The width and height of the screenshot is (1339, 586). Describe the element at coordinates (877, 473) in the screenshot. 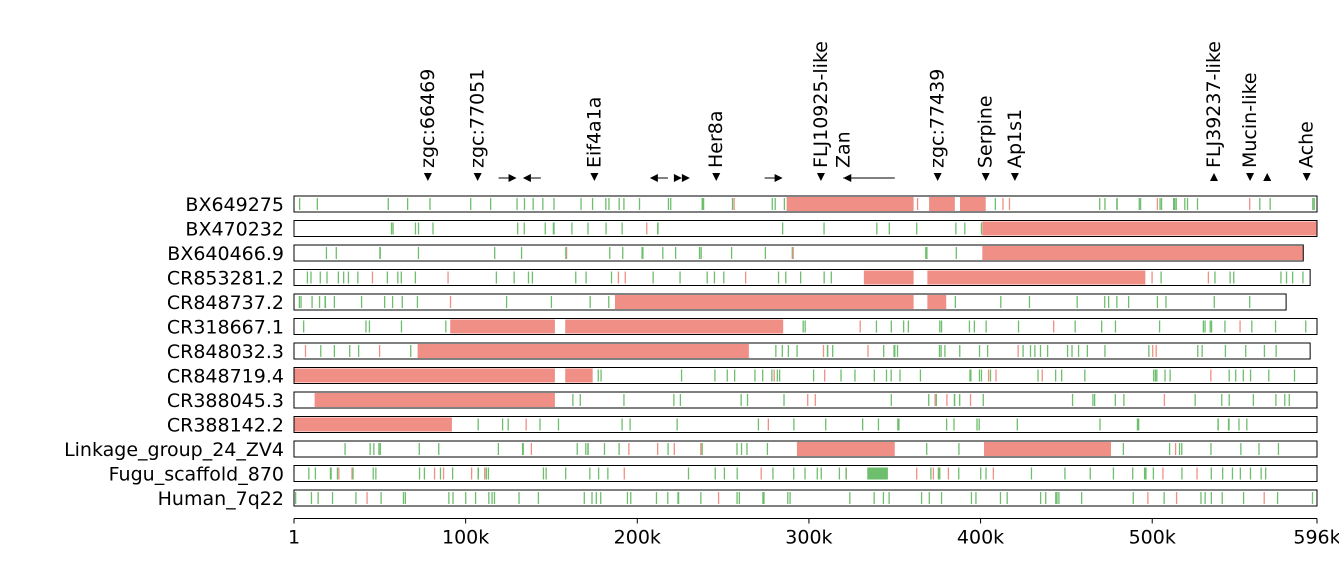

I see `feature-cluster` at that location.